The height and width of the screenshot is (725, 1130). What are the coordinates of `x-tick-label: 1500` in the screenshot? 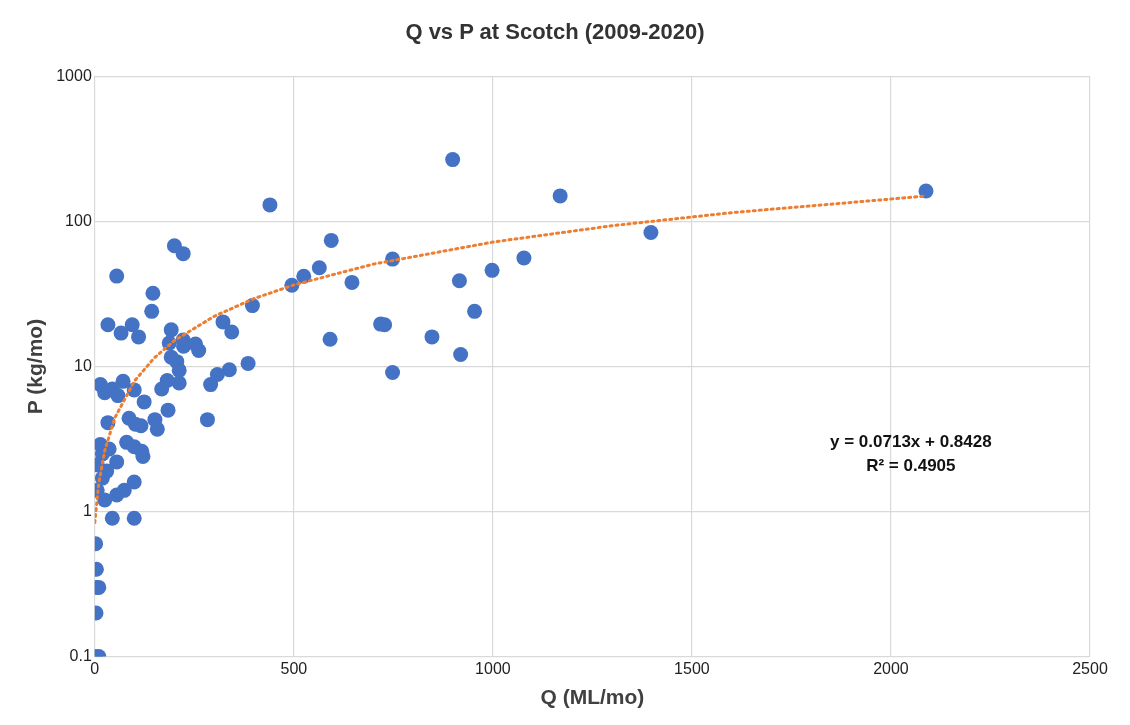 It's located at (692, 668).